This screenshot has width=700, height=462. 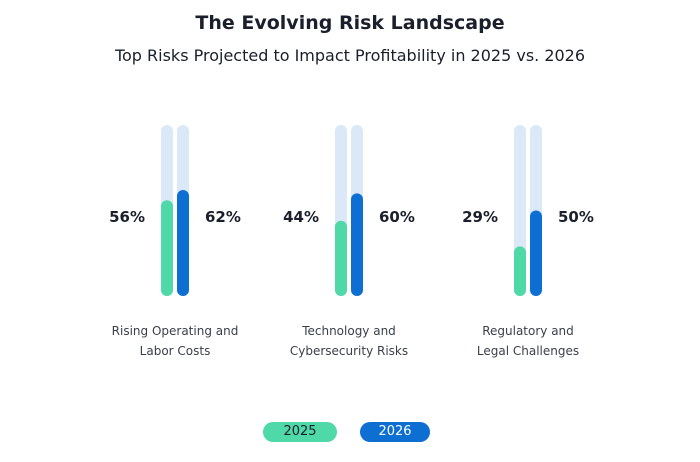 What do you see at coordinates (127, 217) in the screenshot?
I see `value-label-2025-0: 56%` at bounding box center [127, 217].